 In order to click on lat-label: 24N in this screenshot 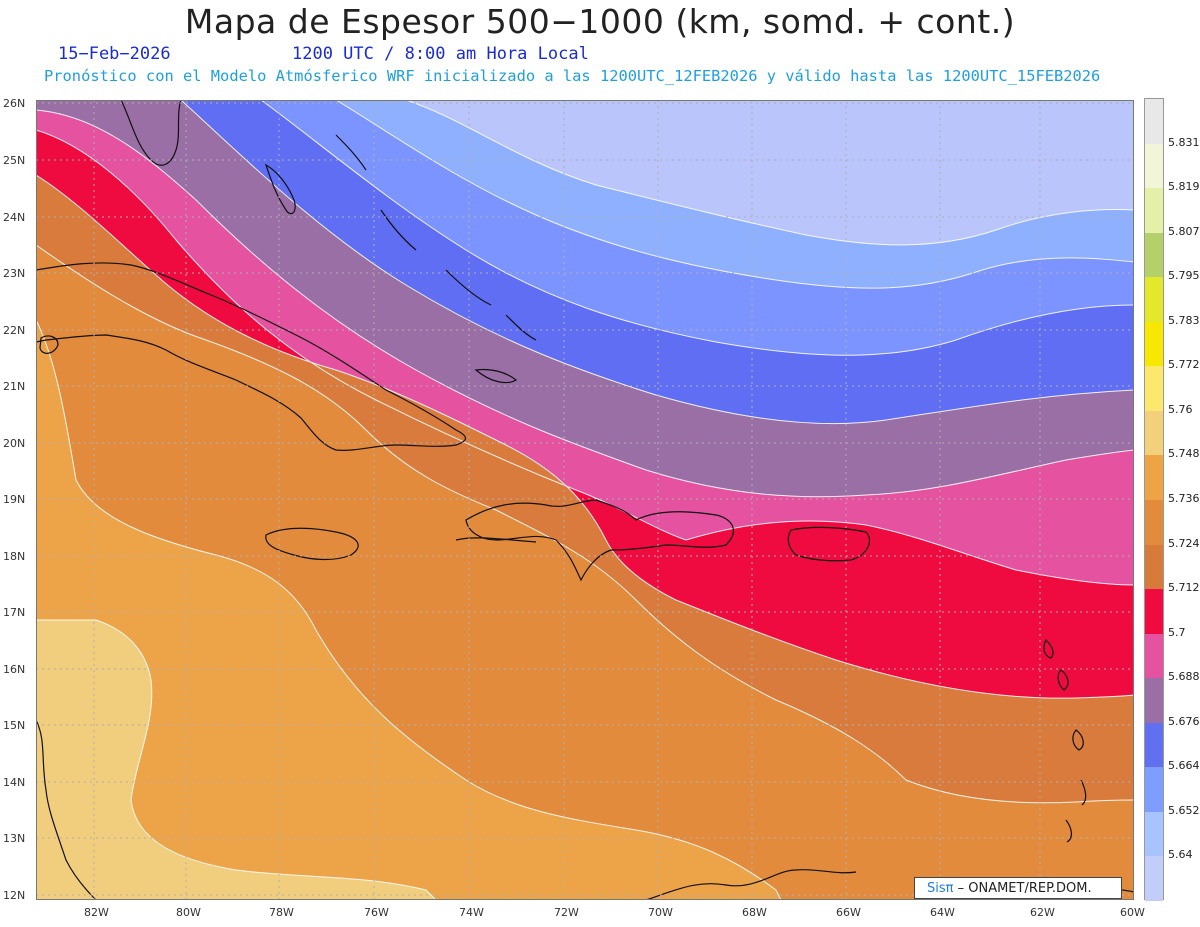, I will do `click(14, 217)`.